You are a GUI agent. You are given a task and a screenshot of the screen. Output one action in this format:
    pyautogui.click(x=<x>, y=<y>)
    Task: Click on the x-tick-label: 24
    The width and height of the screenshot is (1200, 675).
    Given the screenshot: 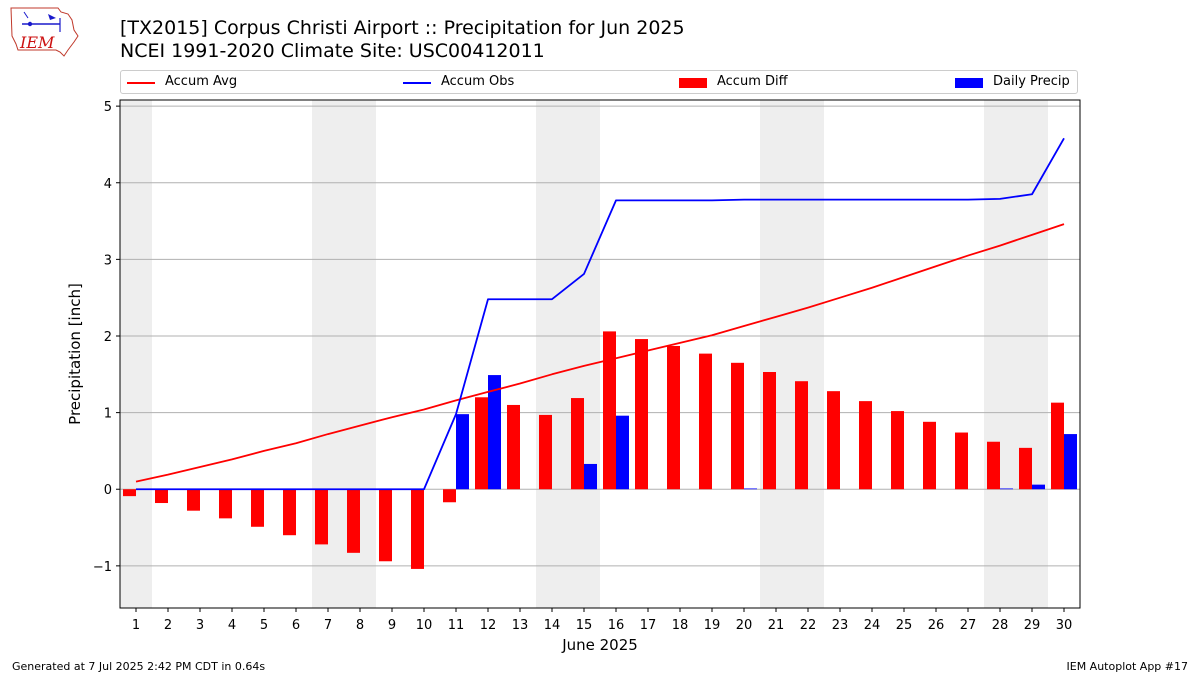 What is the action you would take?
    pyautogui.click(x=872, y=625)
    